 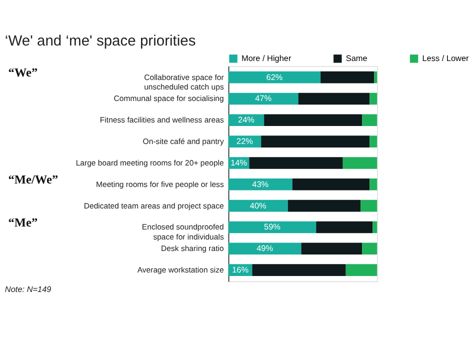 I want to click on data-label: 43%, so click(x=260, y=184).